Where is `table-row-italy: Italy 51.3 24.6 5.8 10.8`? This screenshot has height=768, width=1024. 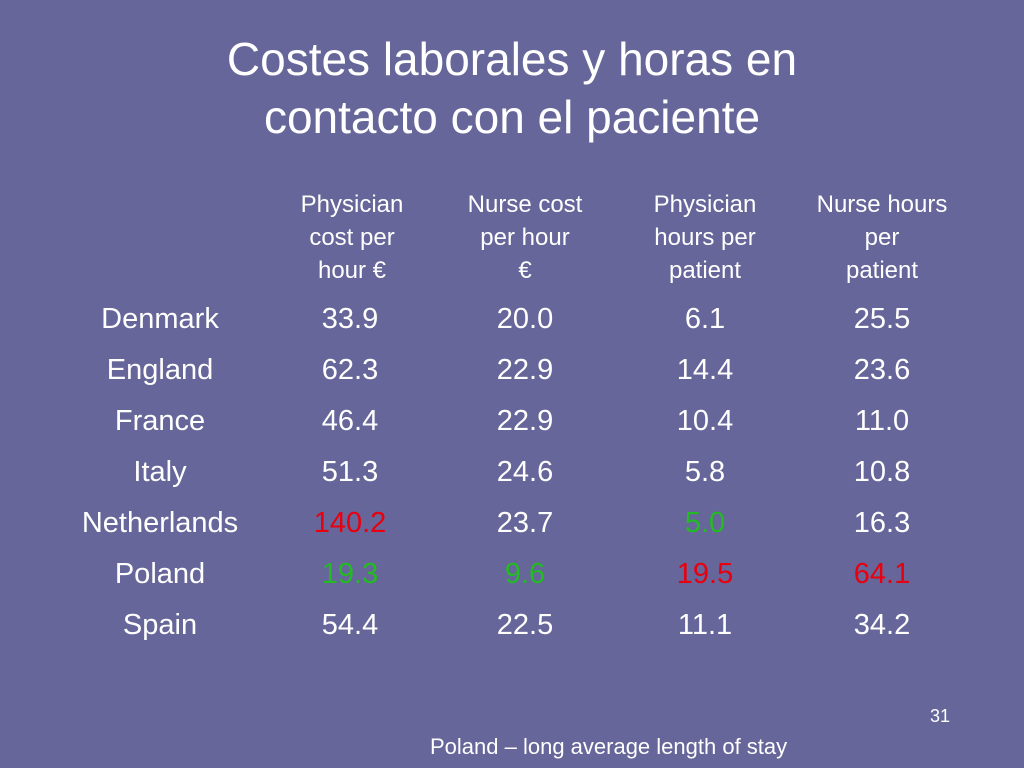 table-row-italy: Italy 51.3 24.6 5.8 10.8 is located at coordinates (512, 472).